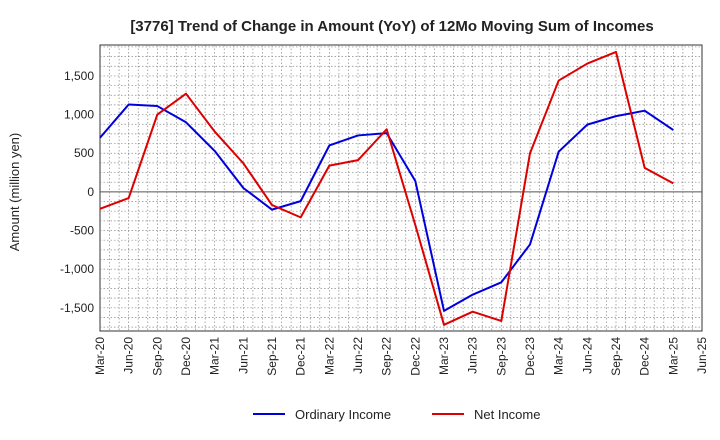  What do you see at coordinates (77, 269) in the screenshot?
I see `y-tick-label: -1,000` at bounding box center [77, 269].